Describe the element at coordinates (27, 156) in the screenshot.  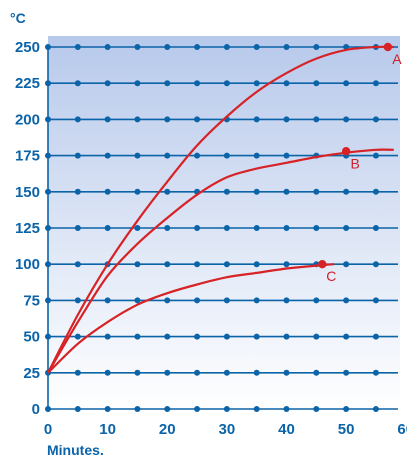
I see `y-tick-label: 175` at that location.